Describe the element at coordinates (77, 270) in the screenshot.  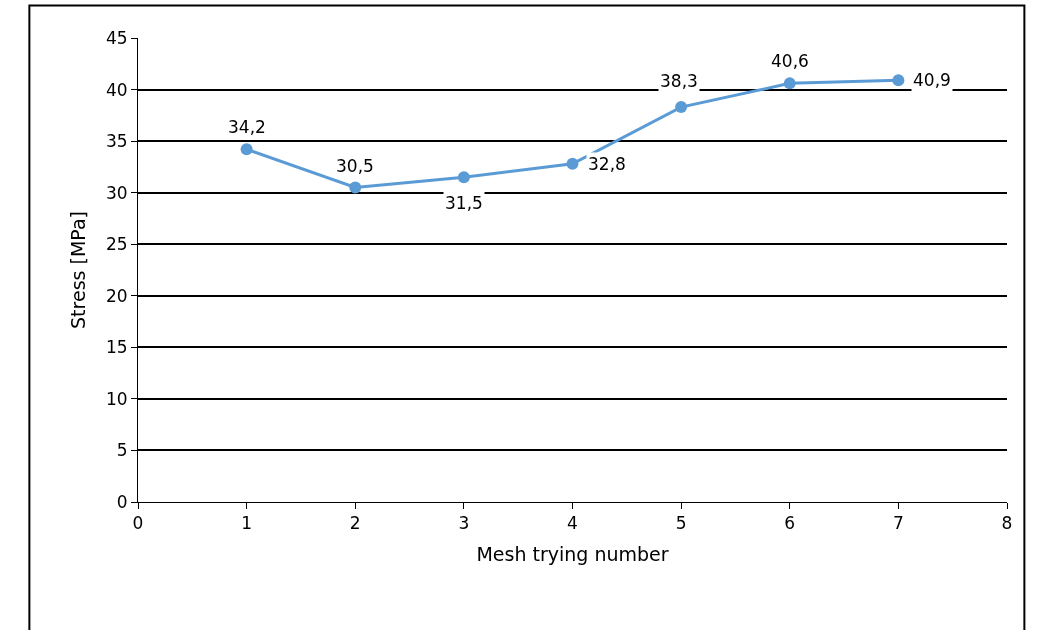
I see `y-axis-title: Stress [MPa]` at that location.